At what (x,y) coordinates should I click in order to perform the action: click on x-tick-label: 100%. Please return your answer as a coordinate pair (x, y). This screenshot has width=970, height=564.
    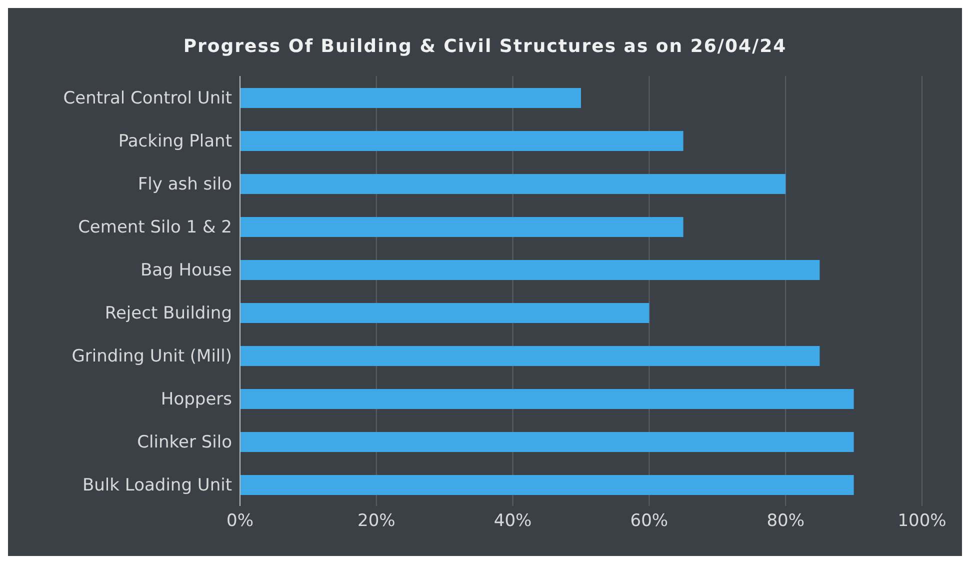
    Looking at the image, I should click on (922, 521).